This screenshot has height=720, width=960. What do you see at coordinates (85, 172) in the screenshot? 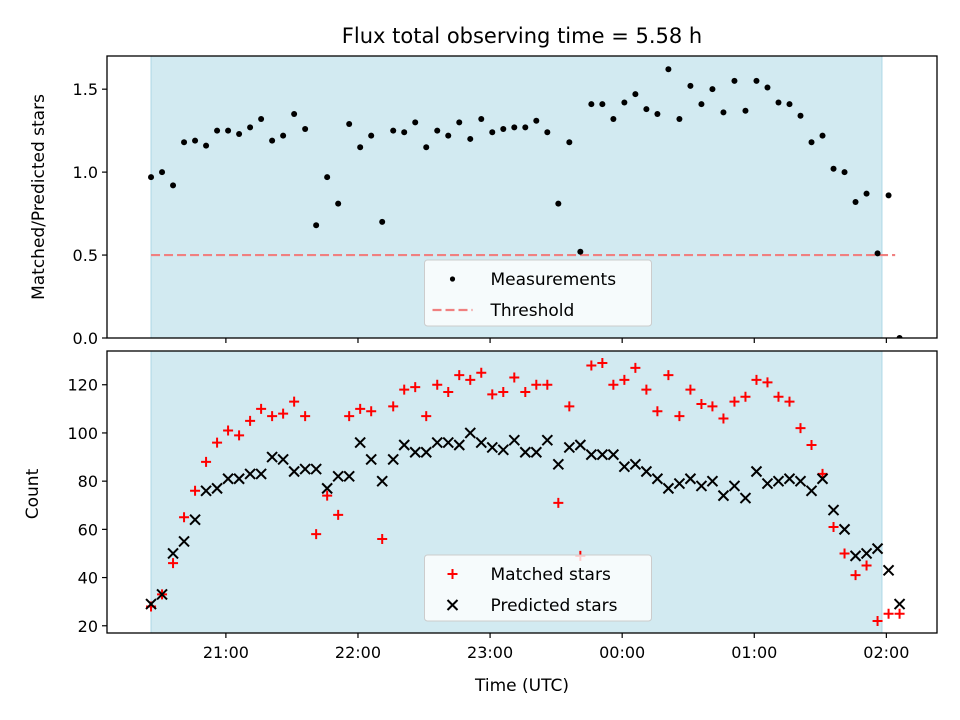
I see `top-y-tick-label: 1.0` at bounding box center [85, 172].